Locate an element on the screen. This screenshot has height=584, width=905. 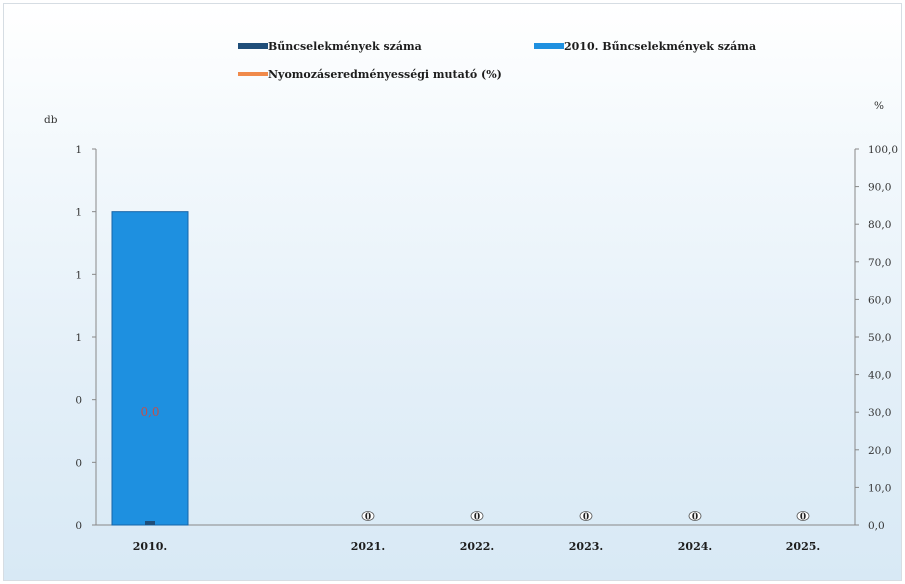
legend-label-bc2010: 2010. Bűncselekmények száma is located at coordinates (660, 46).